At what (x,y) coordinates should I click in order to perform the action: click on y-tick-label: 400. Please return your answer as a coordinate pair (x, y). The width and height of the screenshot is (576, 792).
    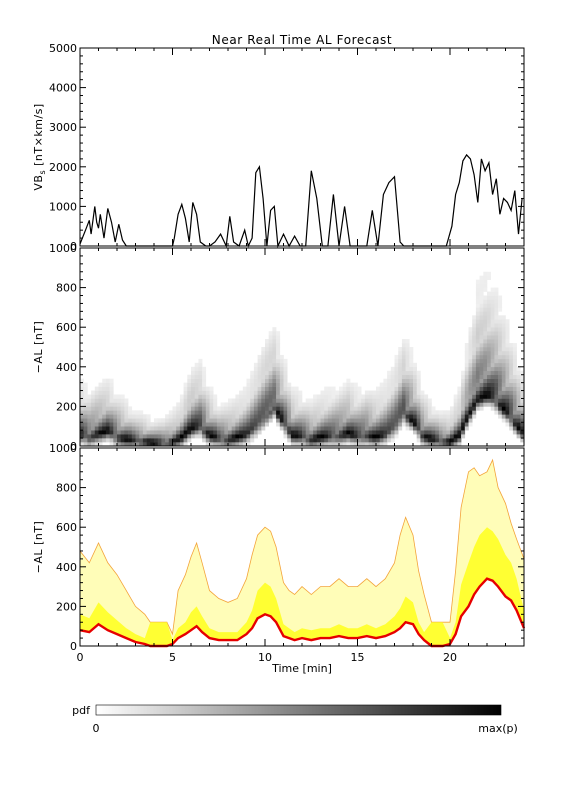
    Looking at the image, I should click on (66, 367).